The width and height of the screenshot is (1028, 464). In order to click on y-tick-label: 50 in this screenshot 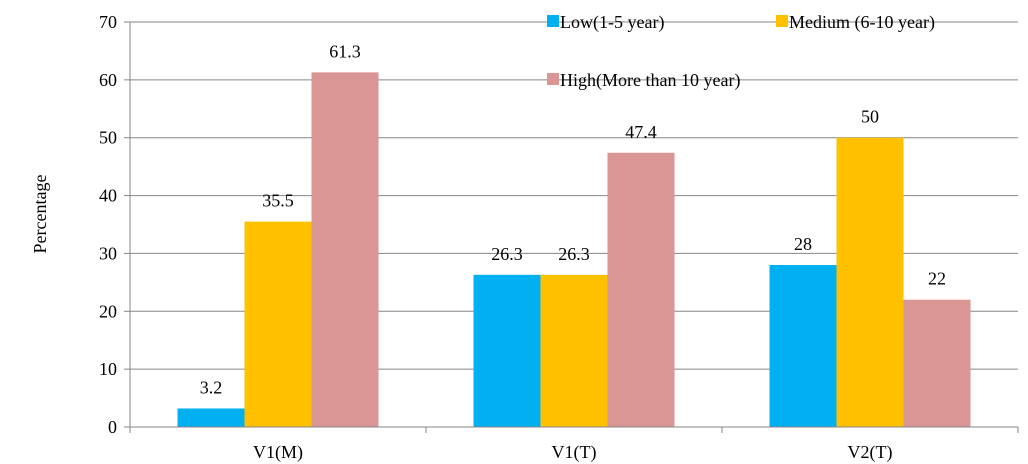, I will do `click(108, 138)`.